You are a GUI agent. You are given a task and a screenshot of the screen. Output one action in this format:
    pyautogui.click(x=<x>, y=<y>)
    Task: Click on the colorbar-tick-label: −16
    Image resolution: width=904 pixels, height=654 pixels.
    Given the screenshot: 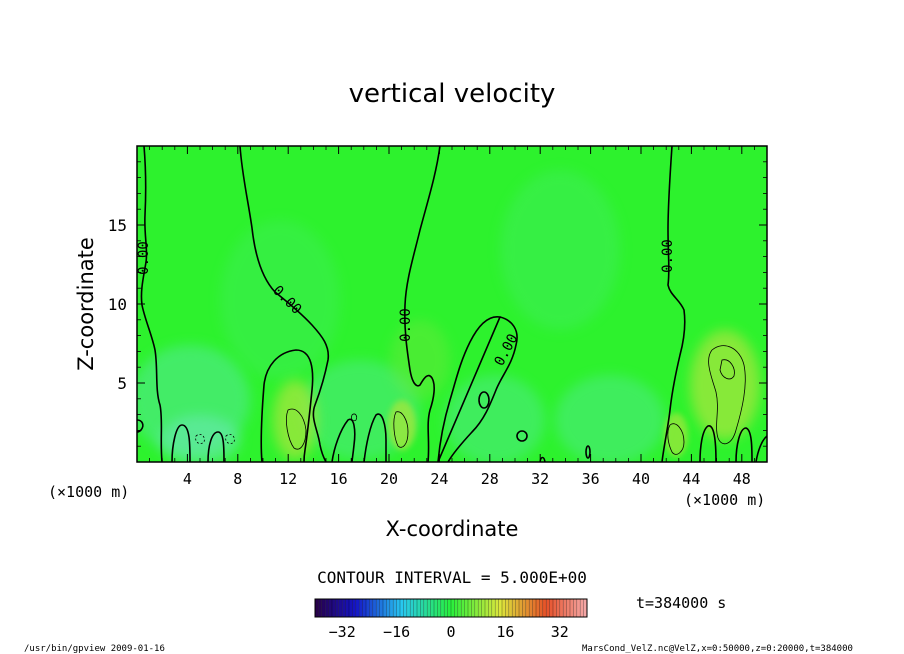 What is the action you would take?
    pyautogui.click(x=396, y=632)
    